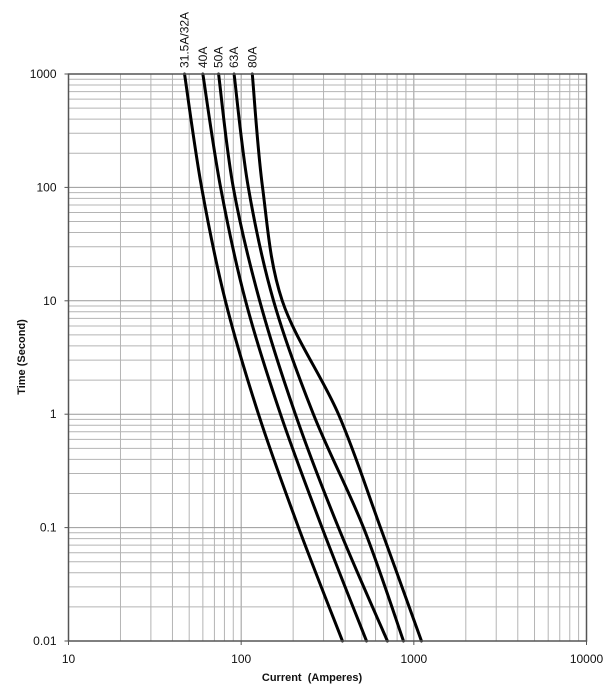 This screenshot has width=607, height=690. Describe the element at coordinates (185, 40) in the screenshot. I see `curve-label: 31.5A/32A` at that location.